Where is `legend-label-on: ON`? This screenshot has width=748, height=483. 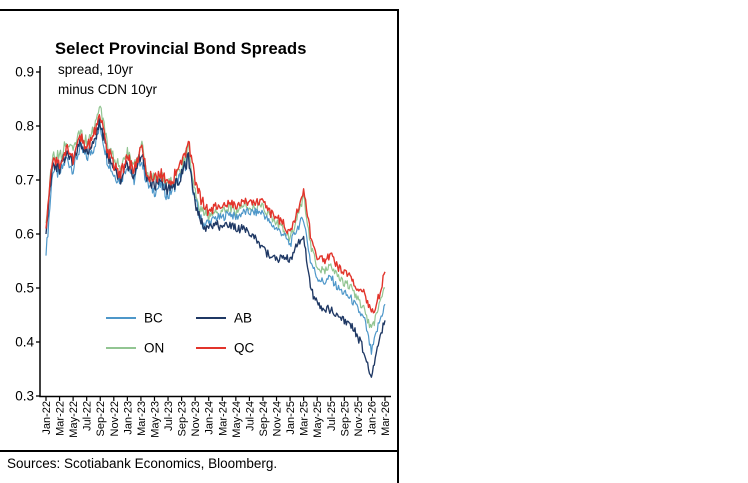
legend-label-on: ON is located at coordinates (154, 348).